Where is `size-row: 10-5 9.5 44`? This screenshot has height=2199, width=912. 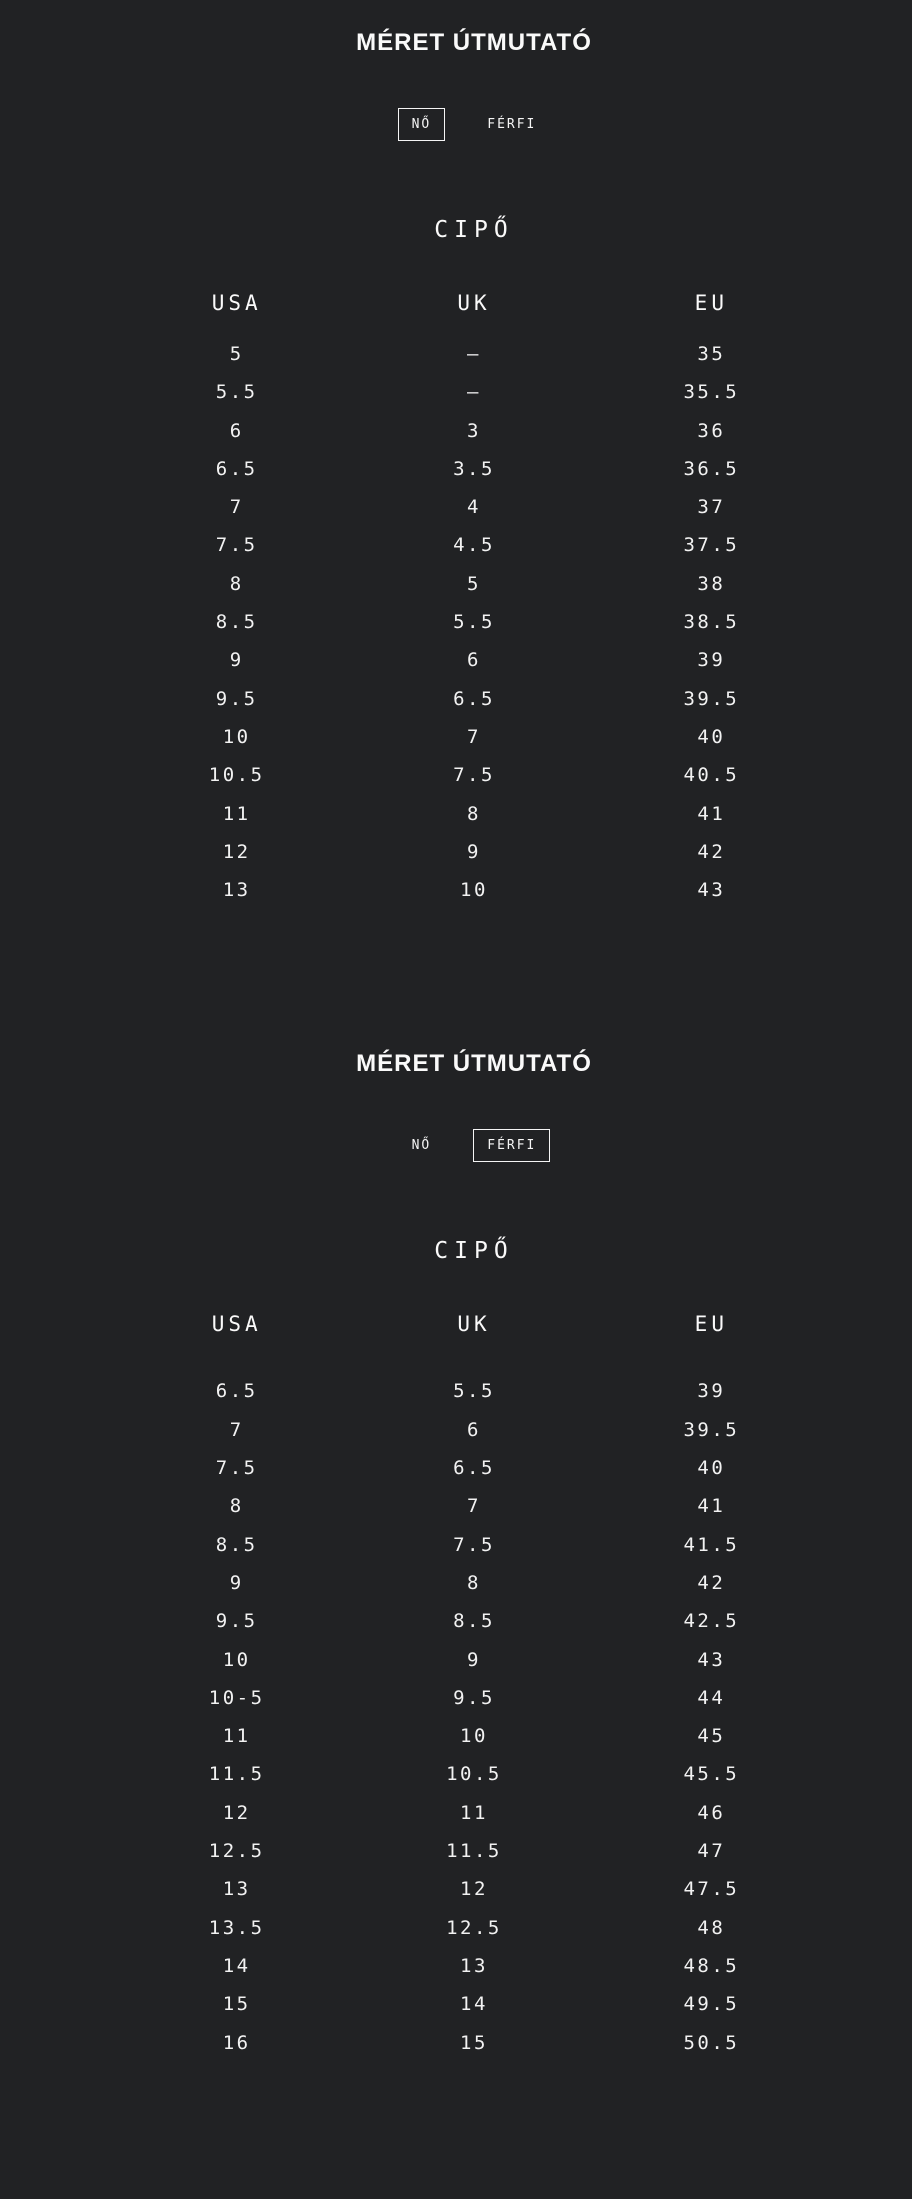
size-row: 10-5 9.5 44 is located at coordinates (474, 1698).